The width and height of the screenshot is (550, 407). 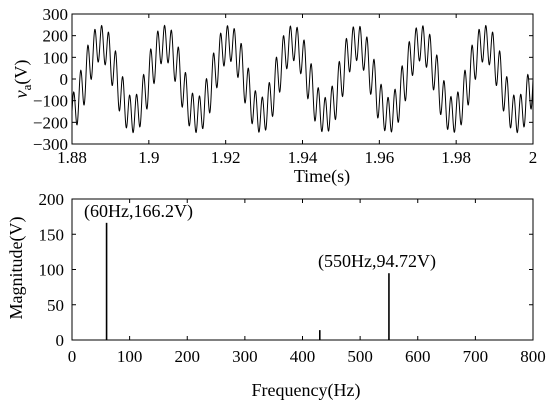 What do you see at coordinates (26, 87) in the screenshot?
I see `waveform-y-axis-subscript: a` at bounding box center [26, 87].